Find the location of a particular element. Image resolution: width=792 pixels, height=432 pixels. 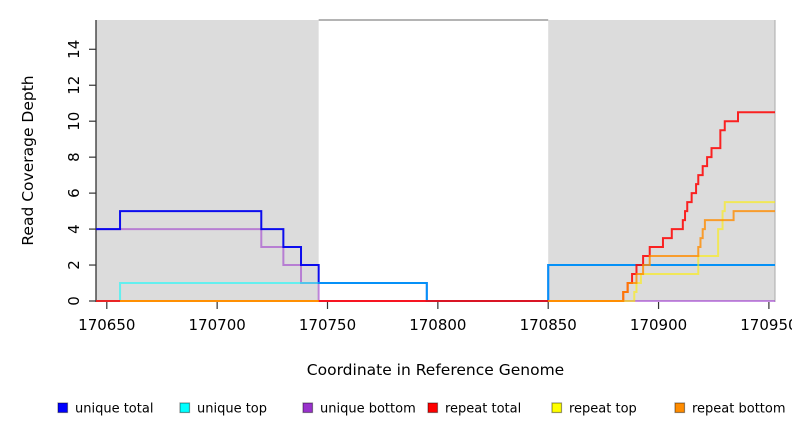

y-tick-label: 14 is located at coordinates (74, 49).